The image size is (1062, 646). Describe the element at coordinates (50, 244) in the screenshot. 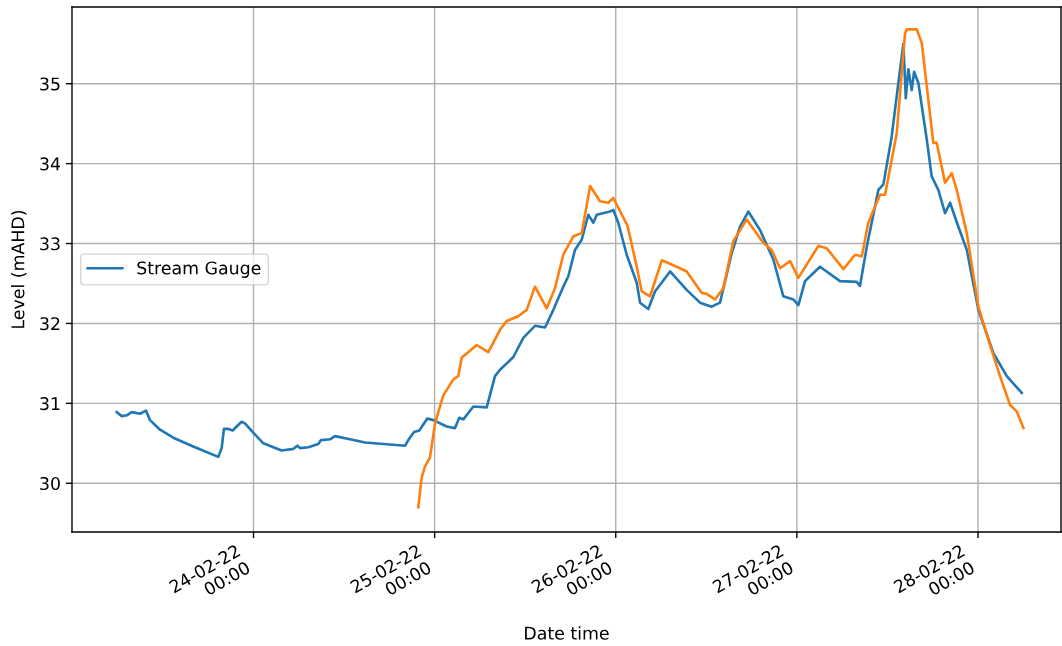

I see `y-tick-label: 33` at that location.